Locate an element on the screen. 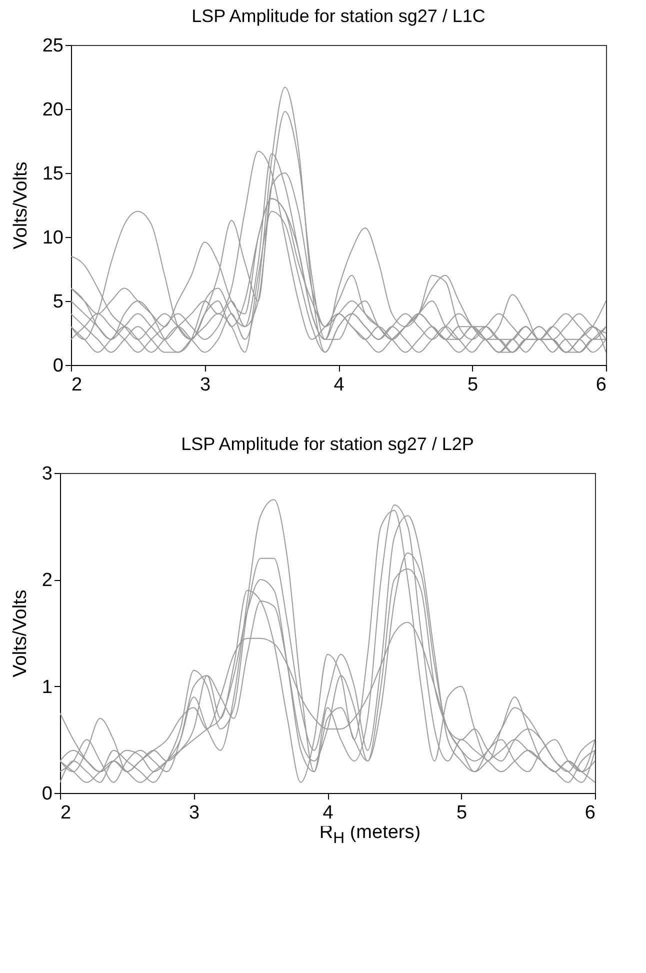  y-tick-label: 3 is located at coordinates (47, 474).